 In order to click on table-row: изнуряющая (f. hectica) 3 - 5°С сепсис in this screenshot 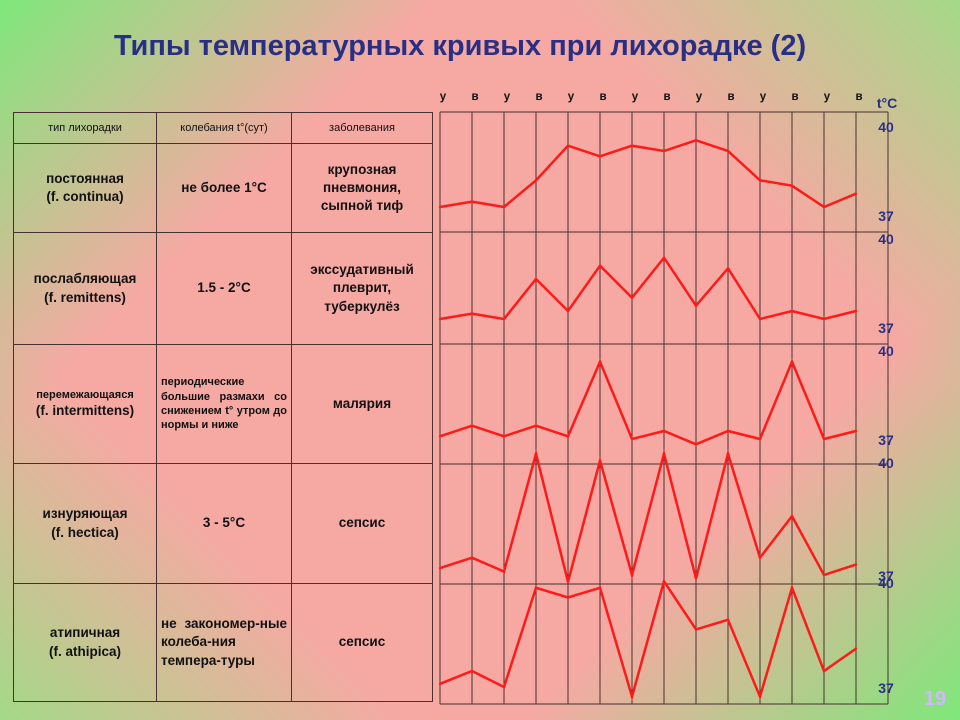, I will do `click(223, 523)`.